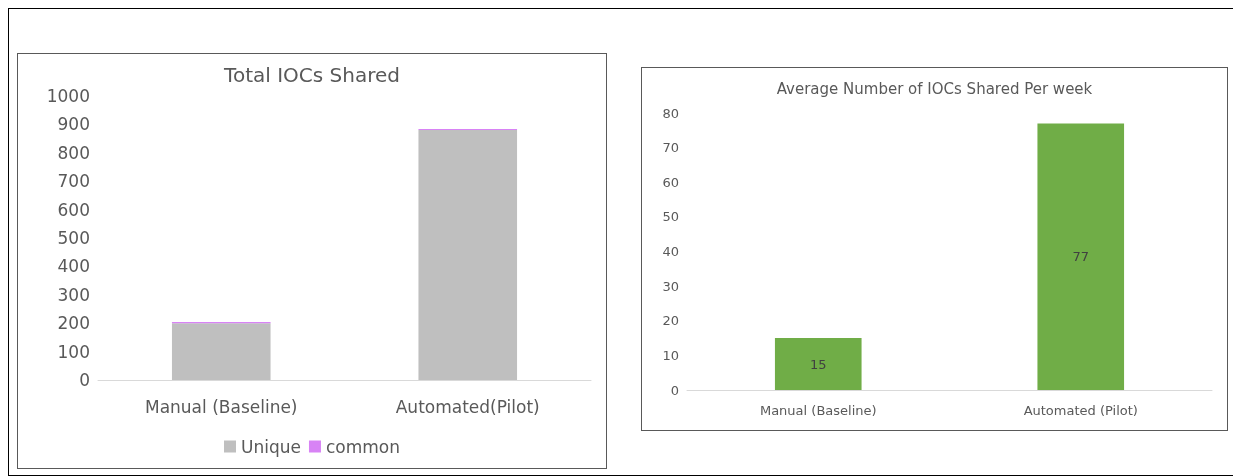  Describe the element at coordinates (73, 124) in the screenshot. I see `y-tick-label: 900` at that location.